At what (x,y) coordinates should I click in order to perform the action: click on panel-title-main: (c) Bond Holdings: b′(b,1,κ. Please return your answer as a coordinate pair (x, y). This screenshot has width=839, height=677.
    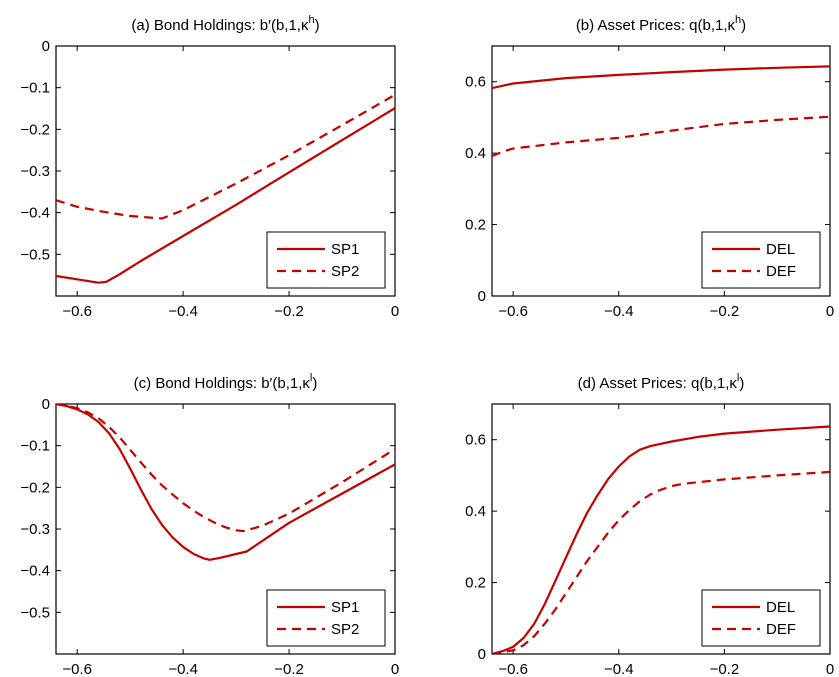
    Looking at the image, I should click on (222, 383).